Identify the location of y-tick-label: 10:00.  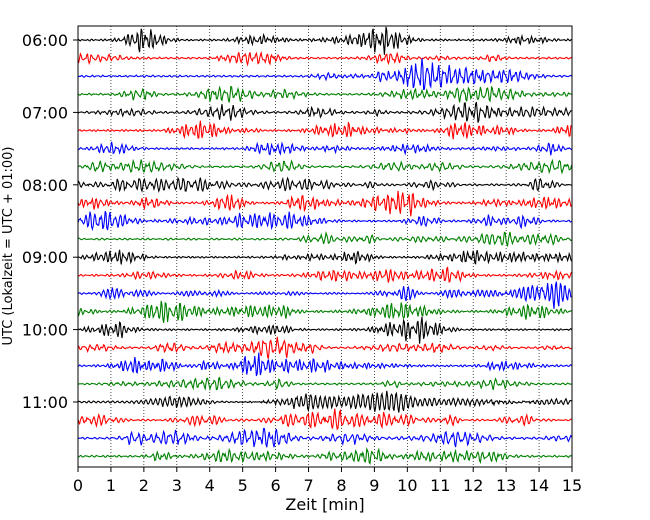
(45, 330).